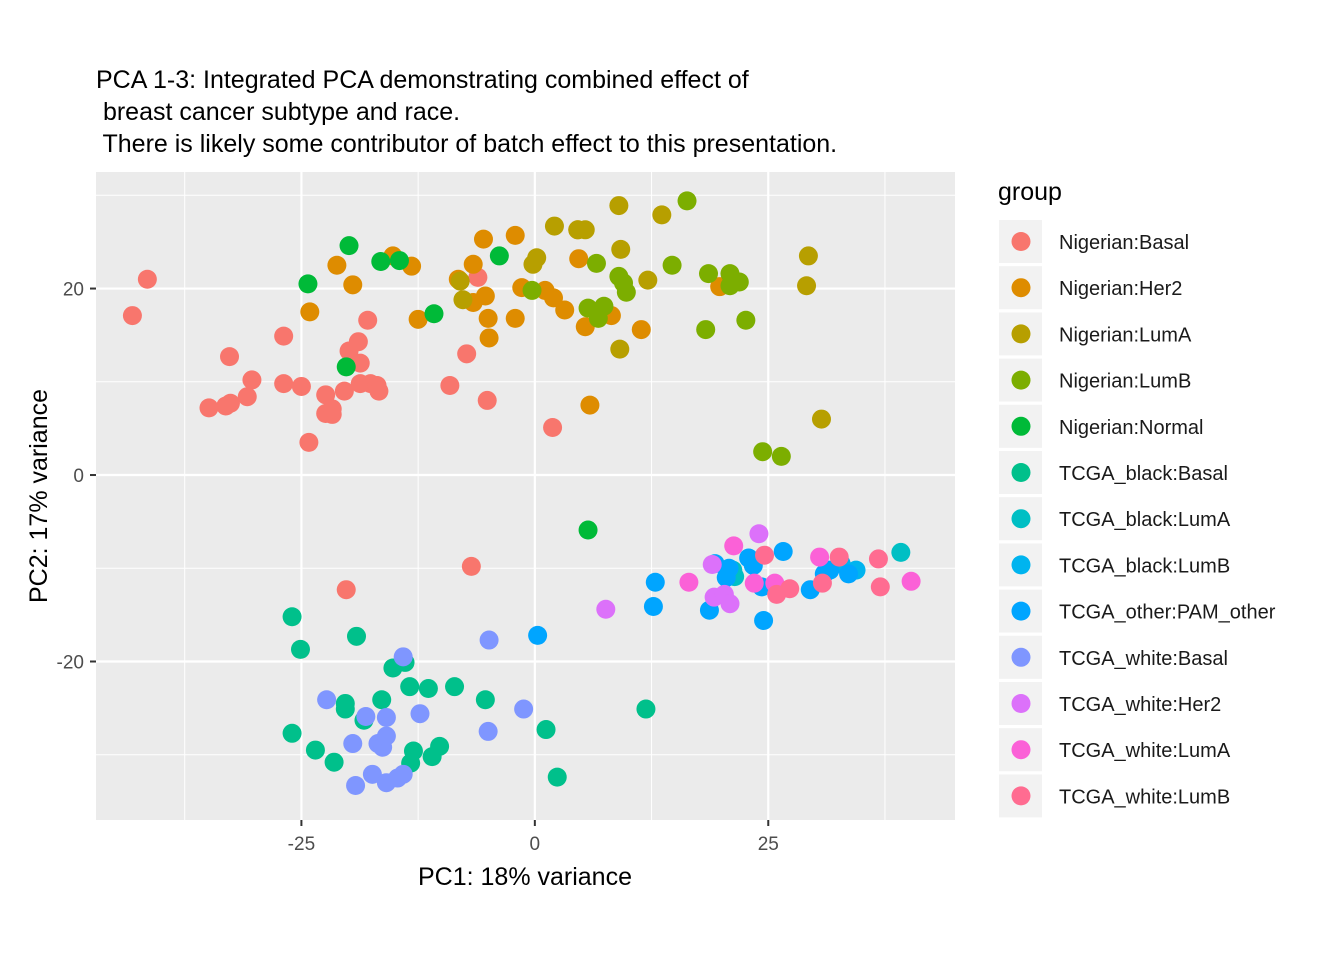 This screenshot has width=1344, height=960. Describe the element at coordinates (76, 476) in the screenshot. I see `y-axis: -20 0 20` at that location.